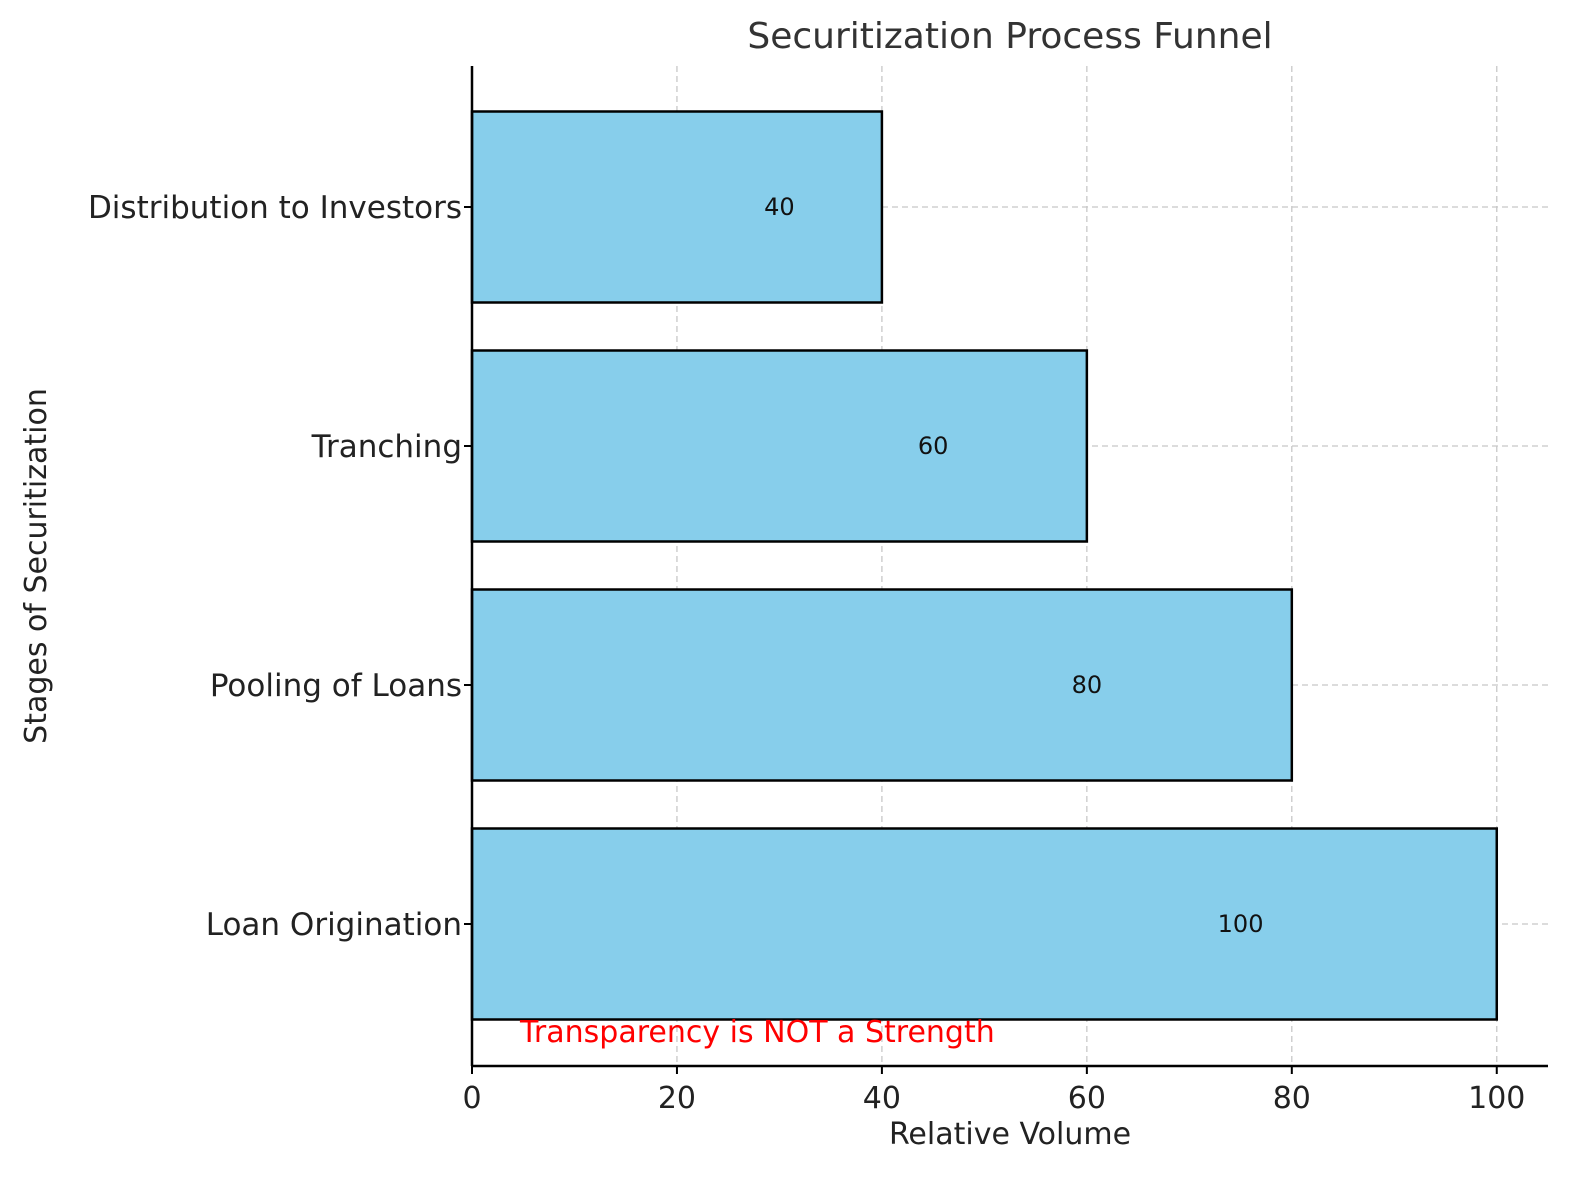 The height and width of the screenshot is (1180, 1580). I want to click on bar-value-label: 100, so click(1241, 924).